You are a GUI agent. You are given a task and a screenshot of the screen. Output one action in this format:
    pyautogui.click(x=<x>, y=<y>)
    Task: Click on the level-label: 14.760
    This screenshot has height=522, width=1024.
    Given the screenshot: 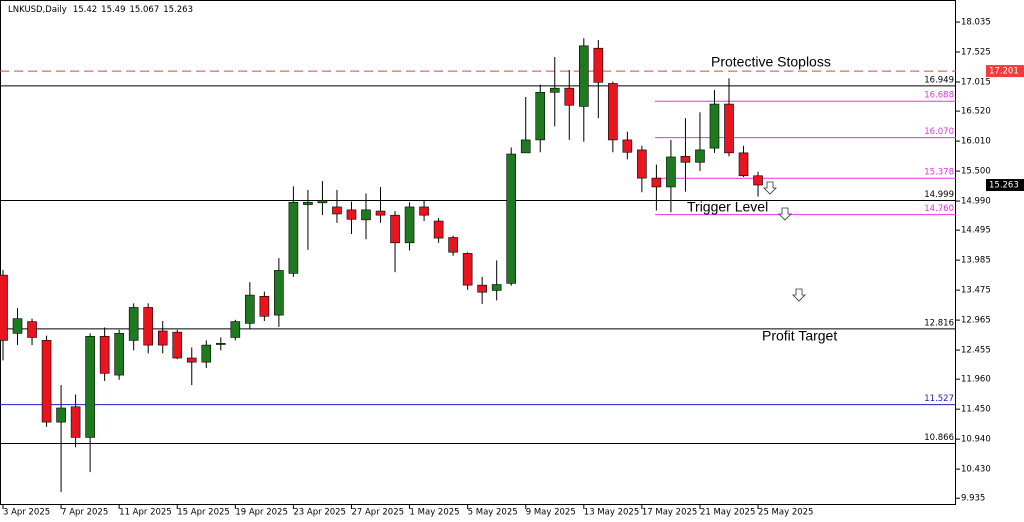 What is the action you would take?
    pyautogui.click(x=939, y=209)
    